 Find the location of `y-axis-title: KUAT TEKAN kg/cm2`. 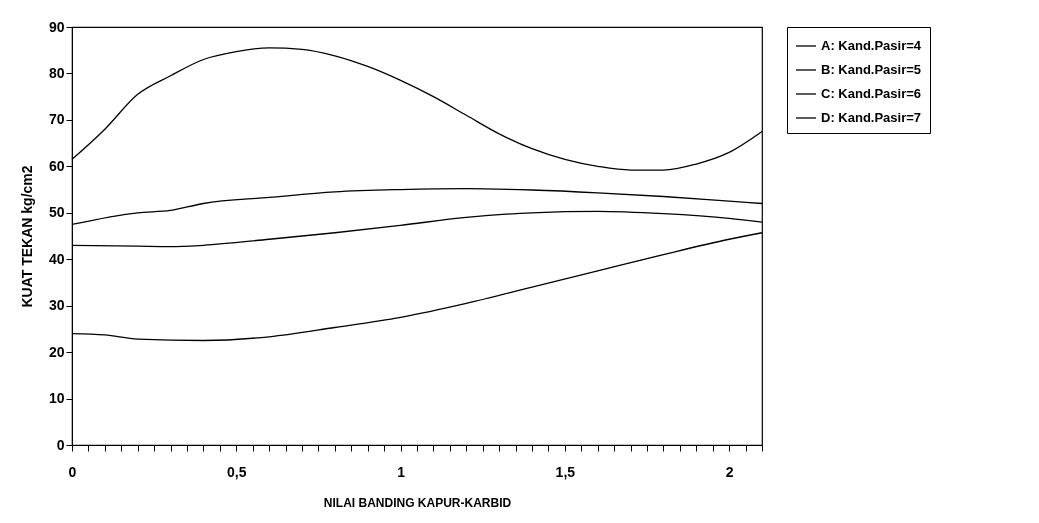

y-axis-title: KUAT TEKAN kg/cm2 is located at coordinates (26, 236).